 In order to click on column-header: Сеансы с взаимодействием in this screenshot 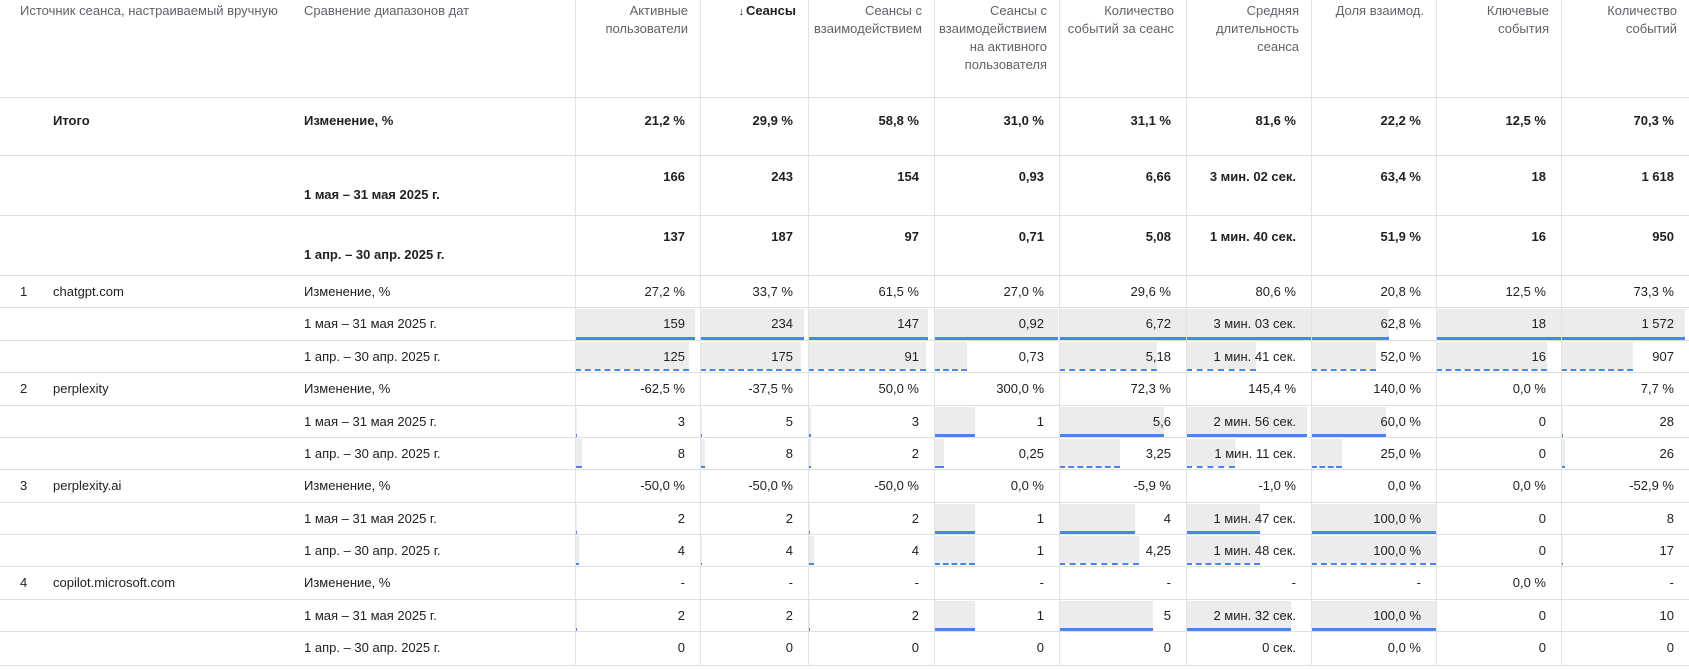, I will do `click(868, 19)`.